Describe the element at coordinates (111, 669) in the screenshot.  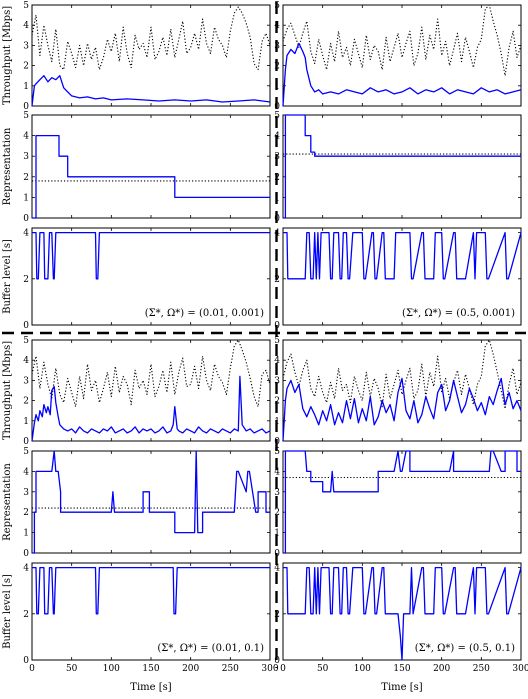
I see `x-tick-label: 100` at that location.